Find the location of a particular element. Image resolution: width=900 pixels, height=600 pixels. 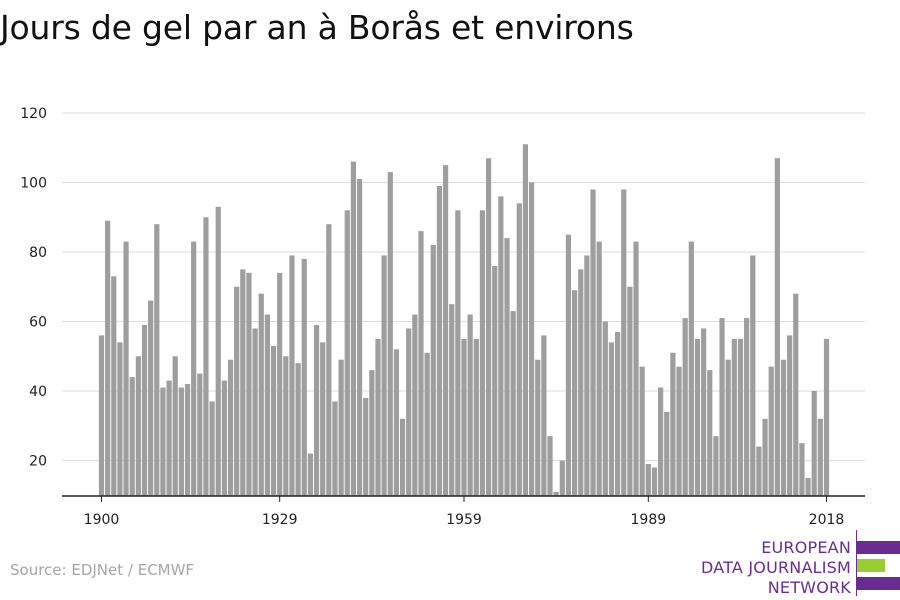

y-tick-label: 80 is located at coordinates (38, 253).